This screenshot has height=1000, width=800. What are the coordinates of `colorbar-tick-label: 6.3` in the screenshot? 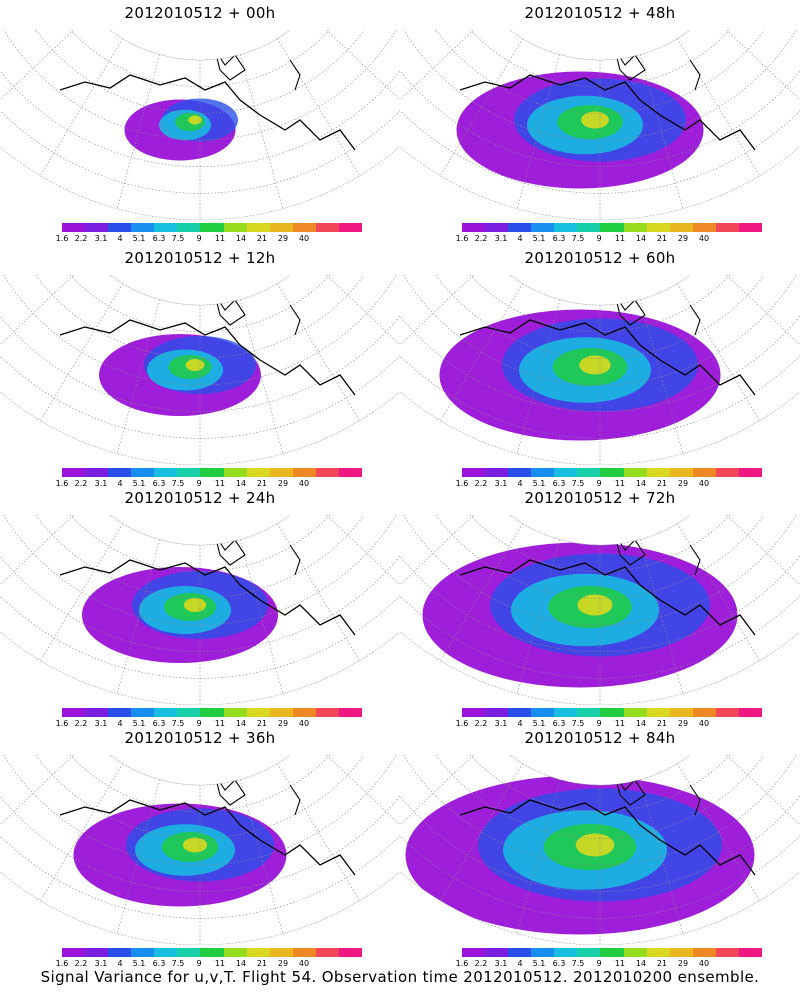 It's located at (559, 483).